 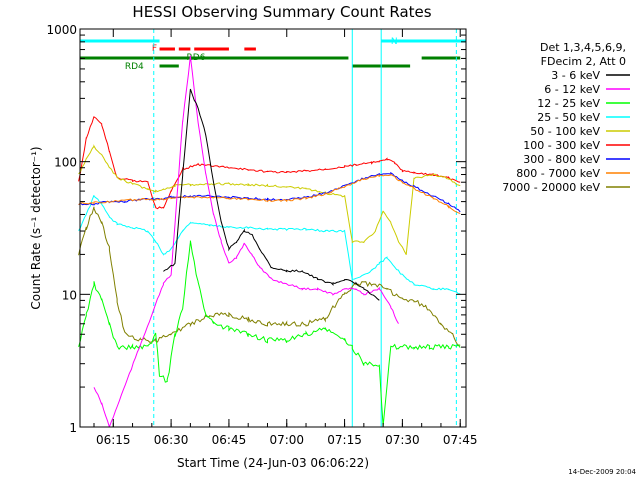 I want to click on chart-title: HESSI Observing Summary Count Rates, so click(x=281, y=12).